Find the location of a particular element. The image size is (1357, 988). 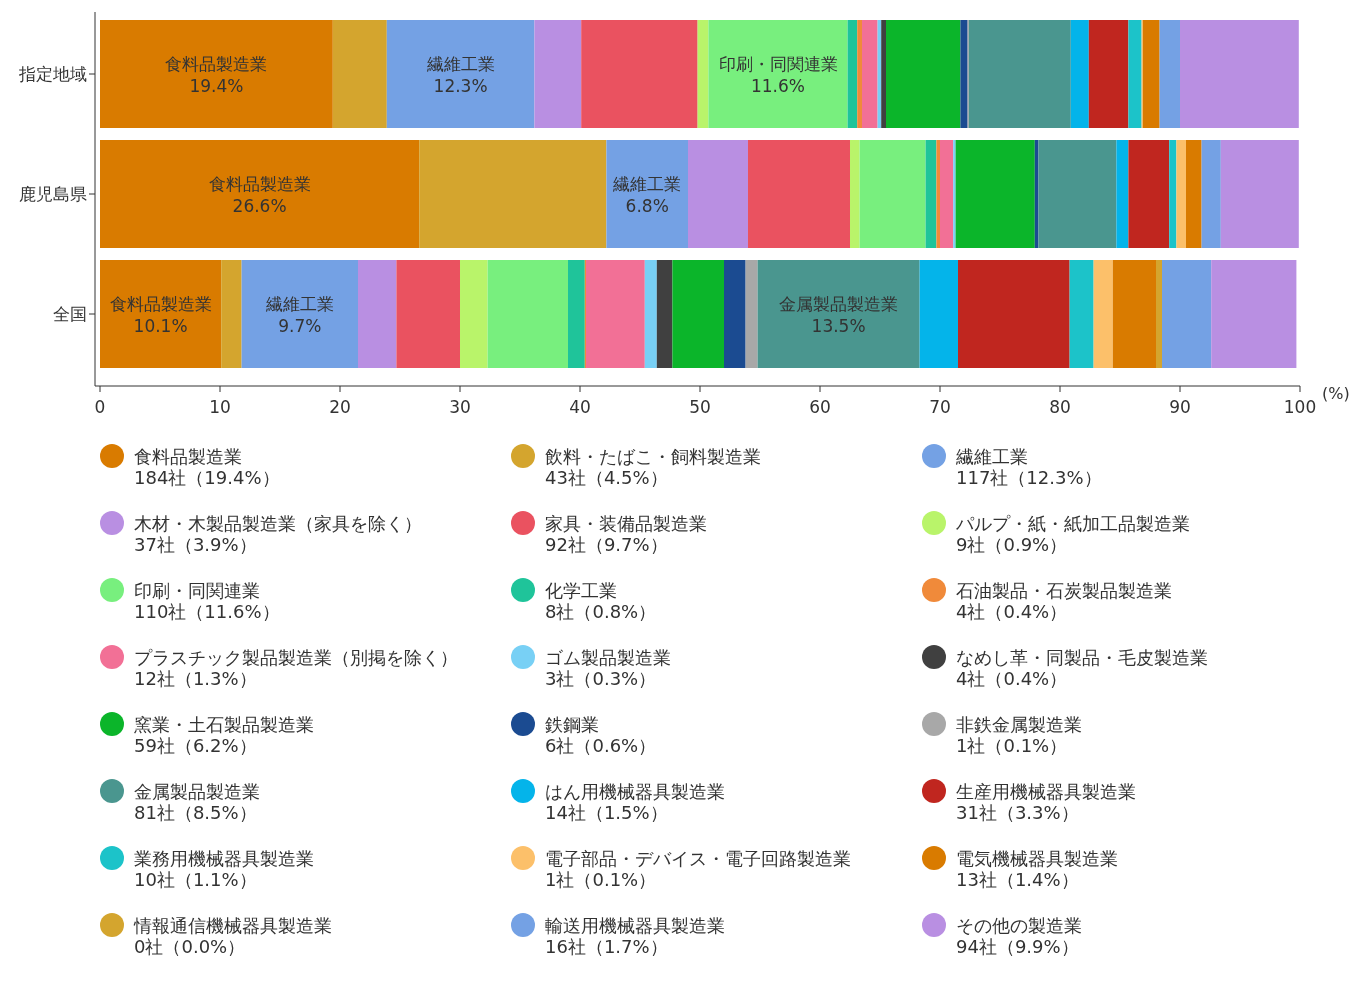

legend-label: 印刷・同関連業 is located at coordinates (197, 590).